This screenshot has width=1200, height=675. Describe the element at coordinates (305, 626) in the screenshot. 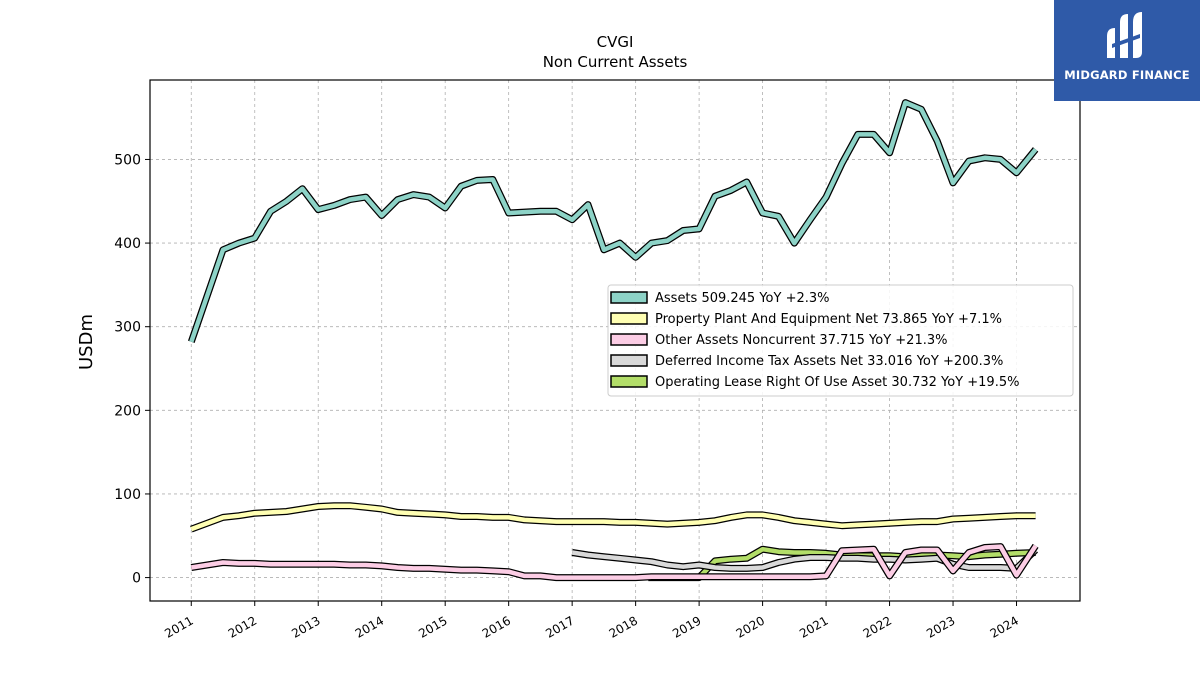

I see `x-tick-label: 2013` at that location.